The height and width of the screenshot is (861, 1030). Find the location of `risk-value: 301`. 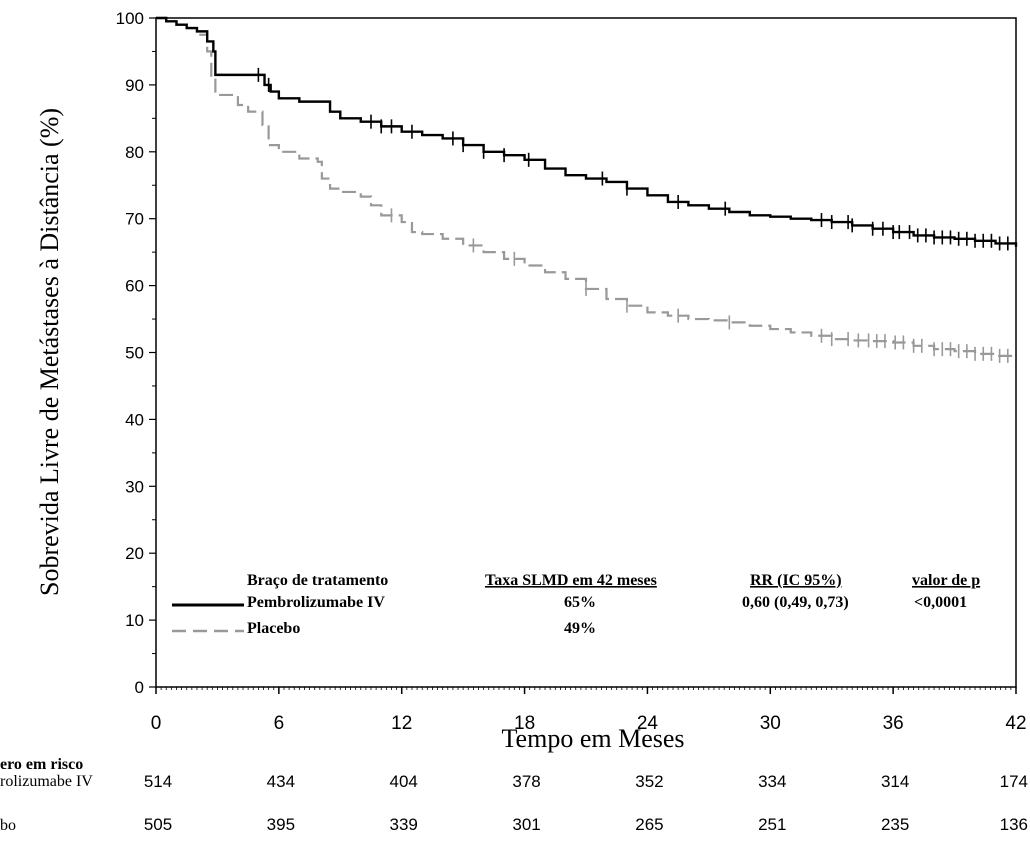

risk-value: 301 is located at coordinates (526, 824).